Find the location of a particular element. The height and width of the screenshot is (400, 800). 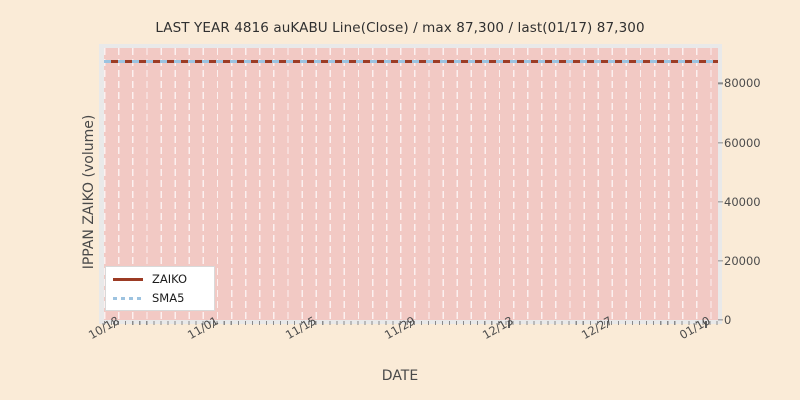

legend-swatch-zaiko is located at coordinates (128, 279).